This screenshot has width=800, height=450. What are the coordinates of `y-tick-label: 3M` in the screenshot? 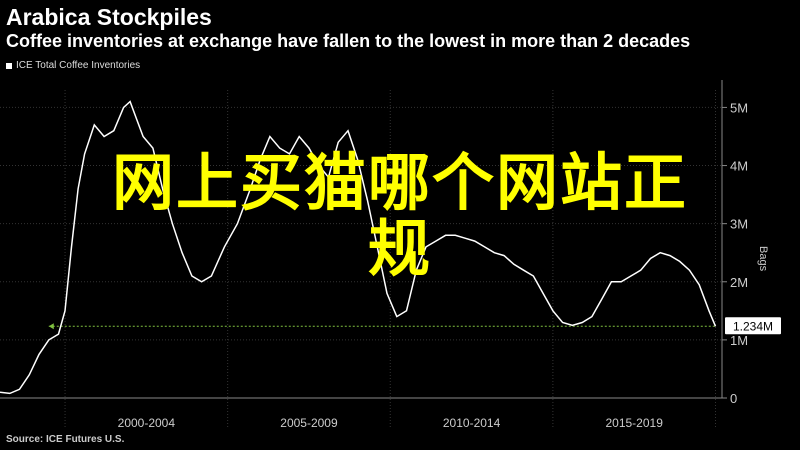 It's located at (739, 224).